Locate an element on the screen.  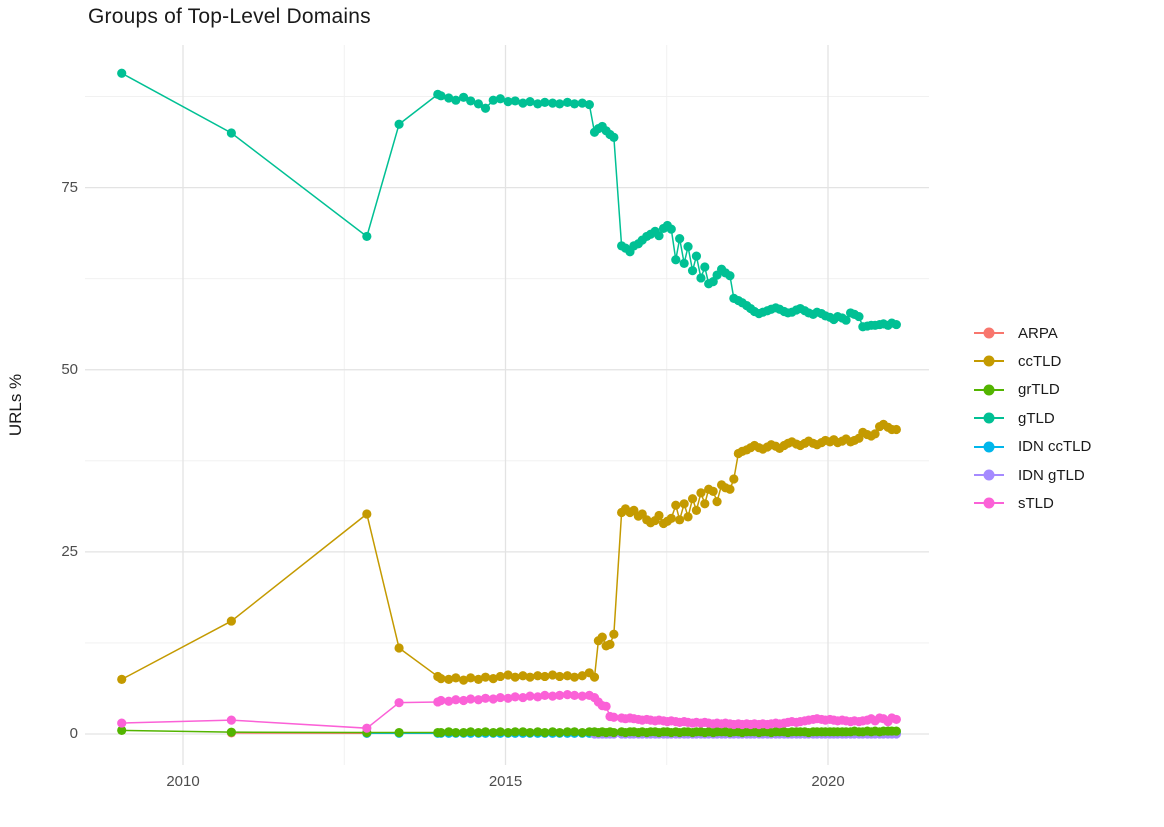
legend-item-IDN-ccTLD: IDN ccTLD is located at coordinates (1031, 447).